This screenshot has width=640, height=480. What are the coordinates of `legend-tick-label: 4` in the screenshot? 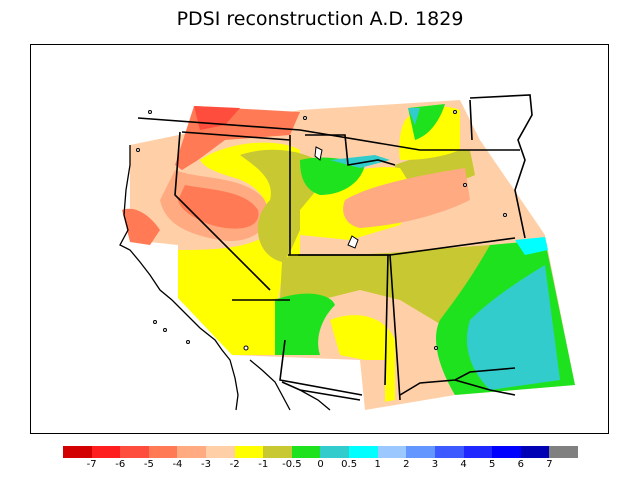 It's located at (463, 464).